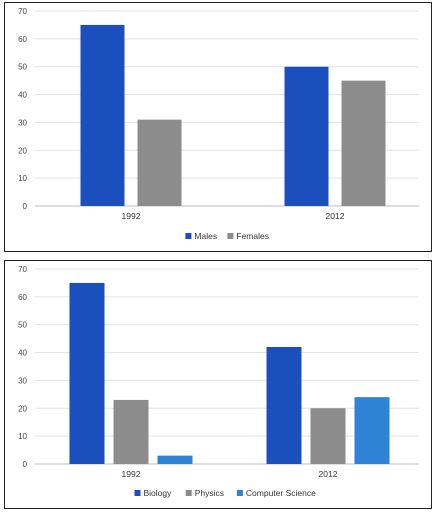 The height and width of the screenshot is (512, 437). What do you see at coordinates (306, 136) in the screenshot?
I see `bar-males-2012` at bounding box center [306, 136].